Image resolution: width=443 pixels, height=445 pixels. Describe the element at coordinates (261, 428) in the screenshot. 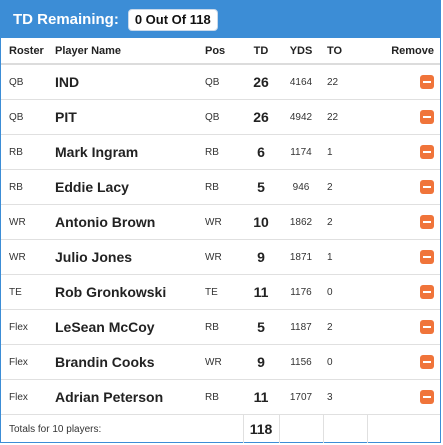

I see `totals-td-value: 118` at that location.